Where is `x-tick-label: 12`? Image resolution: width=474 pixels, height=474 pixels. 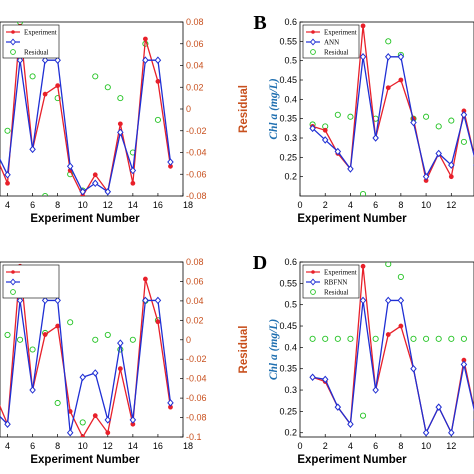
x-tick-label: 12 is located at coordinates (451, 446).